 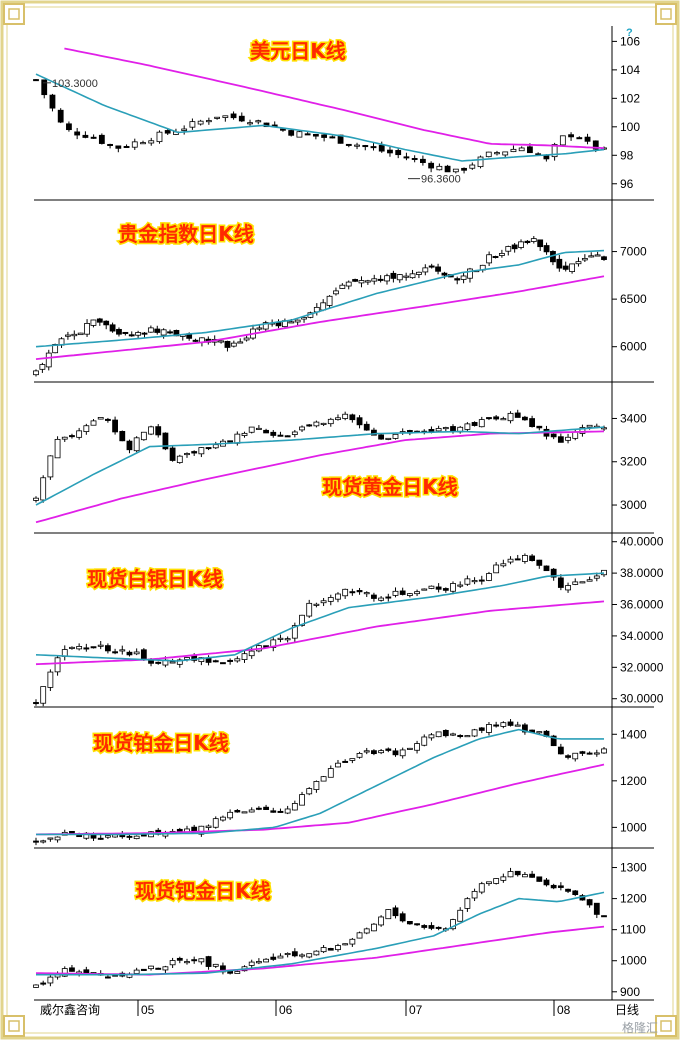 I want to click on y-tick-label: 30.0000, so click(x=642, y=699).